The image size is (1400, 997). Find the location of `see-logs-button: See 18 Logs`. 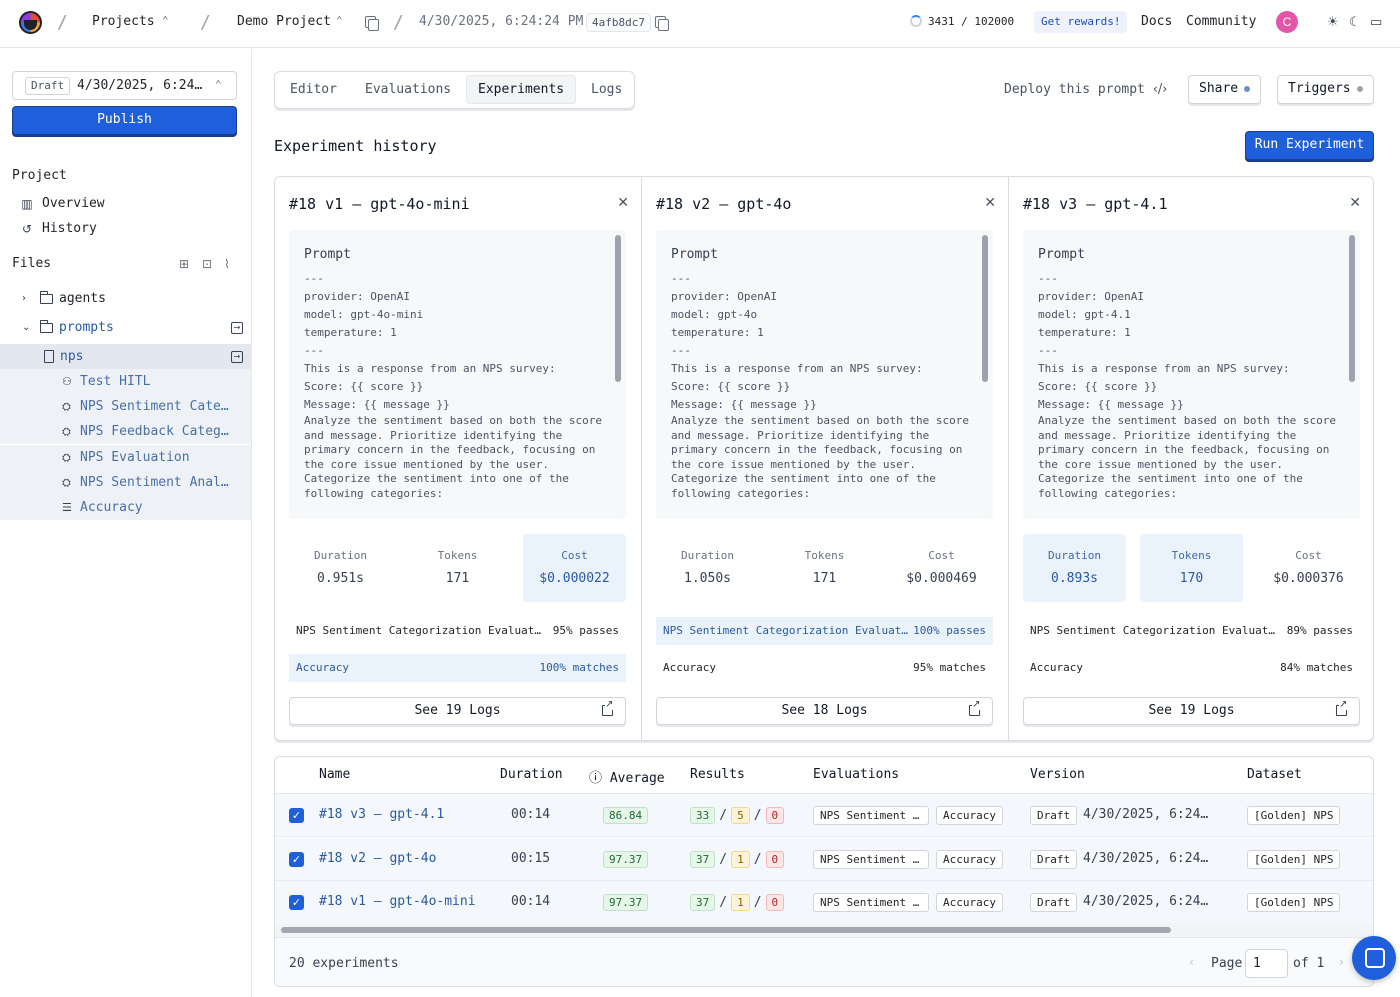

see-logs-button: See 18 Logs is located at coordinates (824, 711).